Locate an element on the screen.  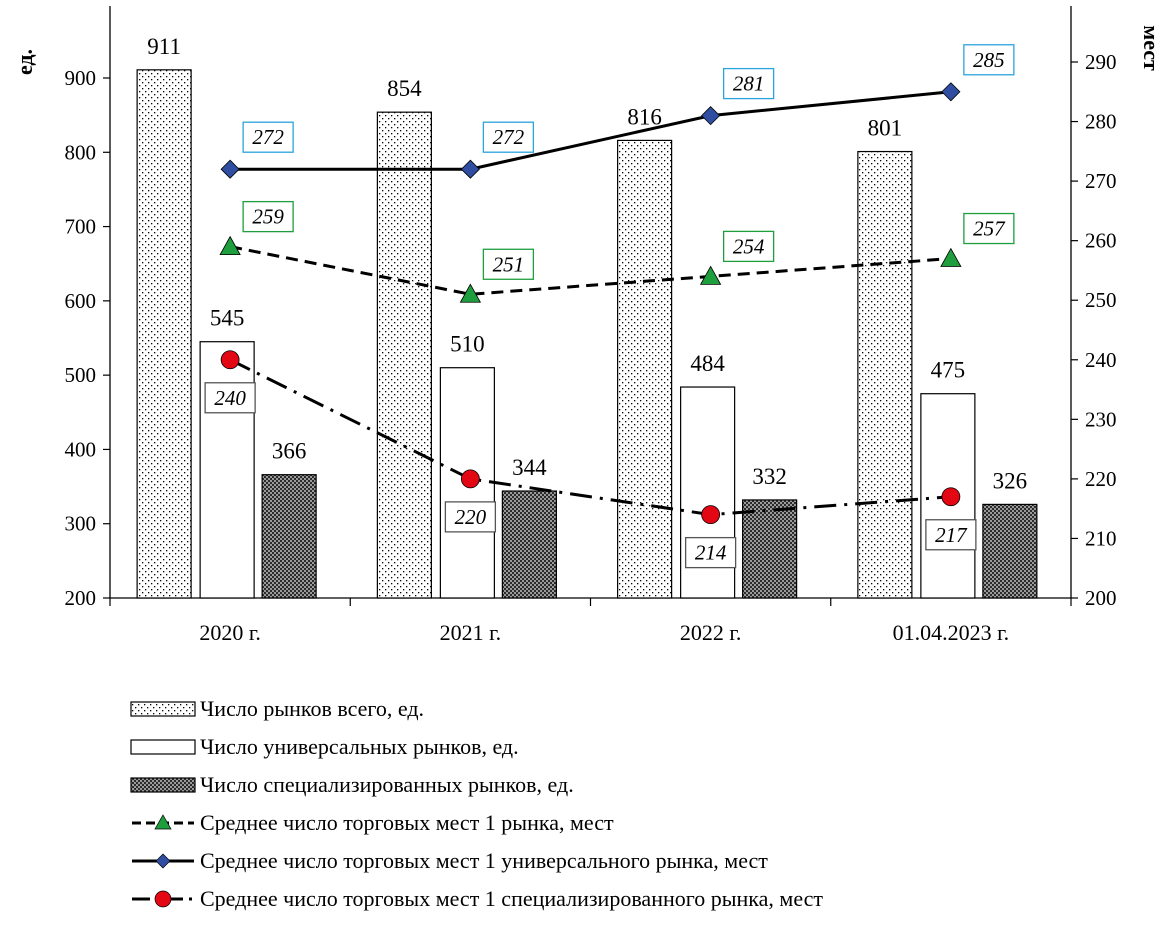
bar-data-label: 510 is located at coordinates (467, 344).